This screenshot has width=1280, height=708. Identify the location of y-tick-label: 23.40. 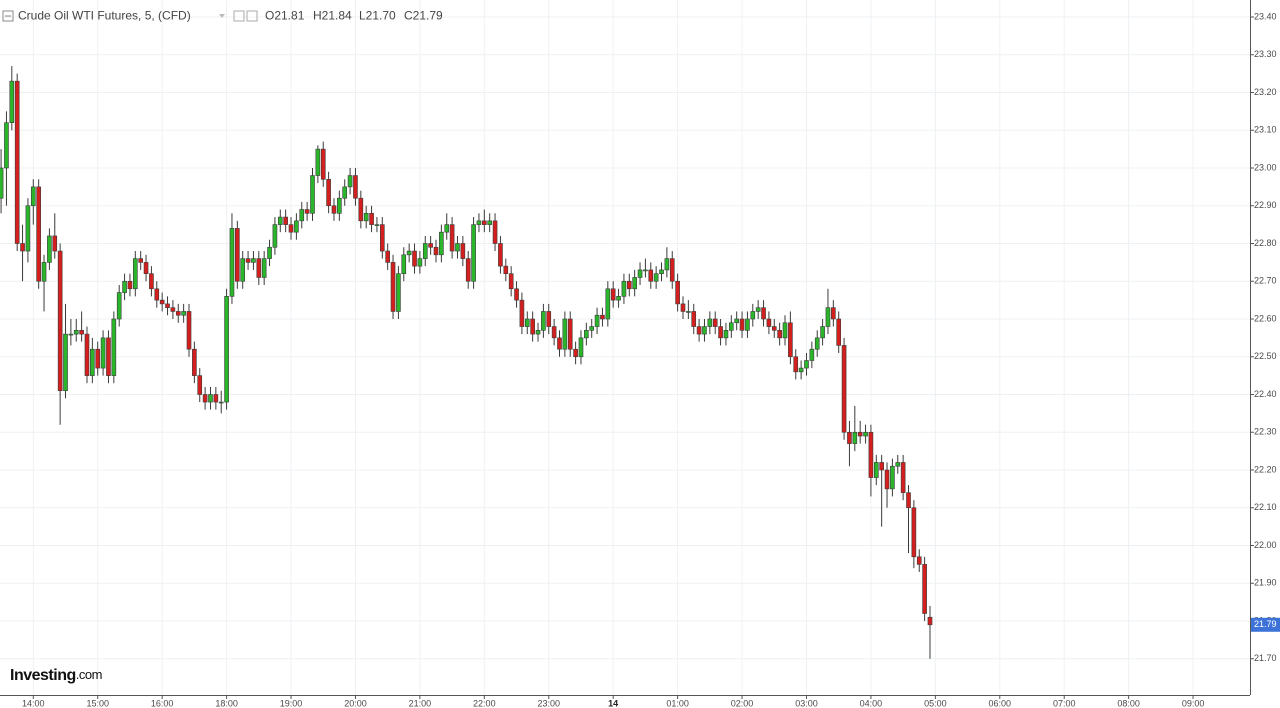
(1265, 16).